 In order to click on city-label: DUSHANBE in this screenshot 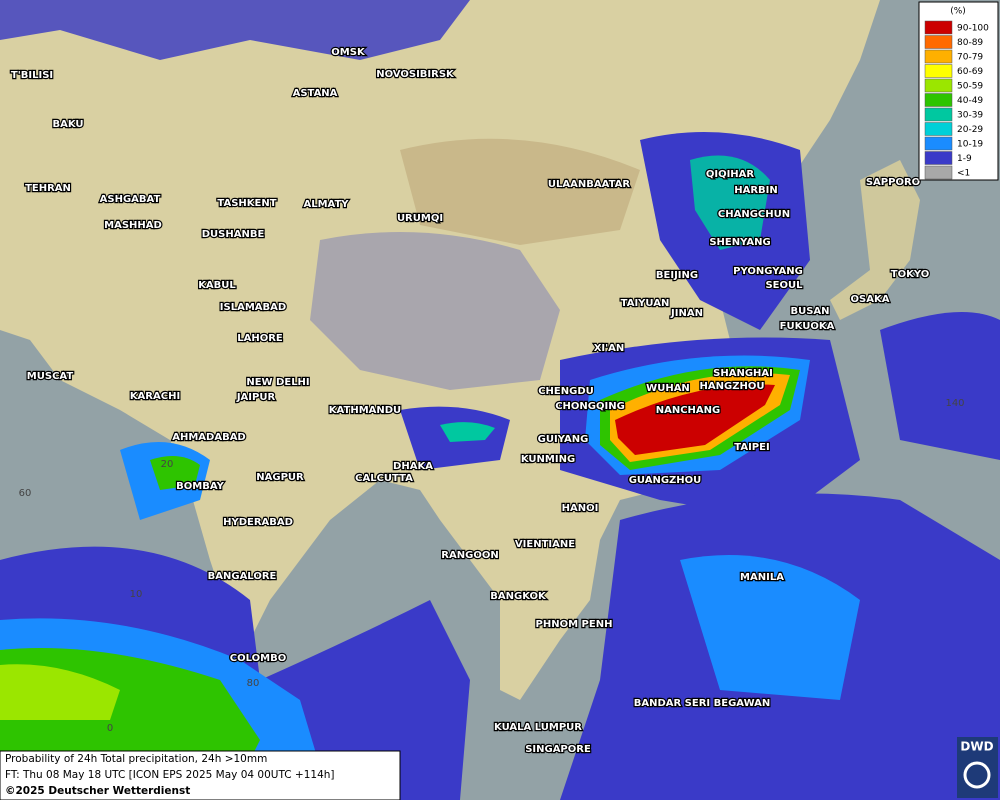, I will do `click(233, 234)`.